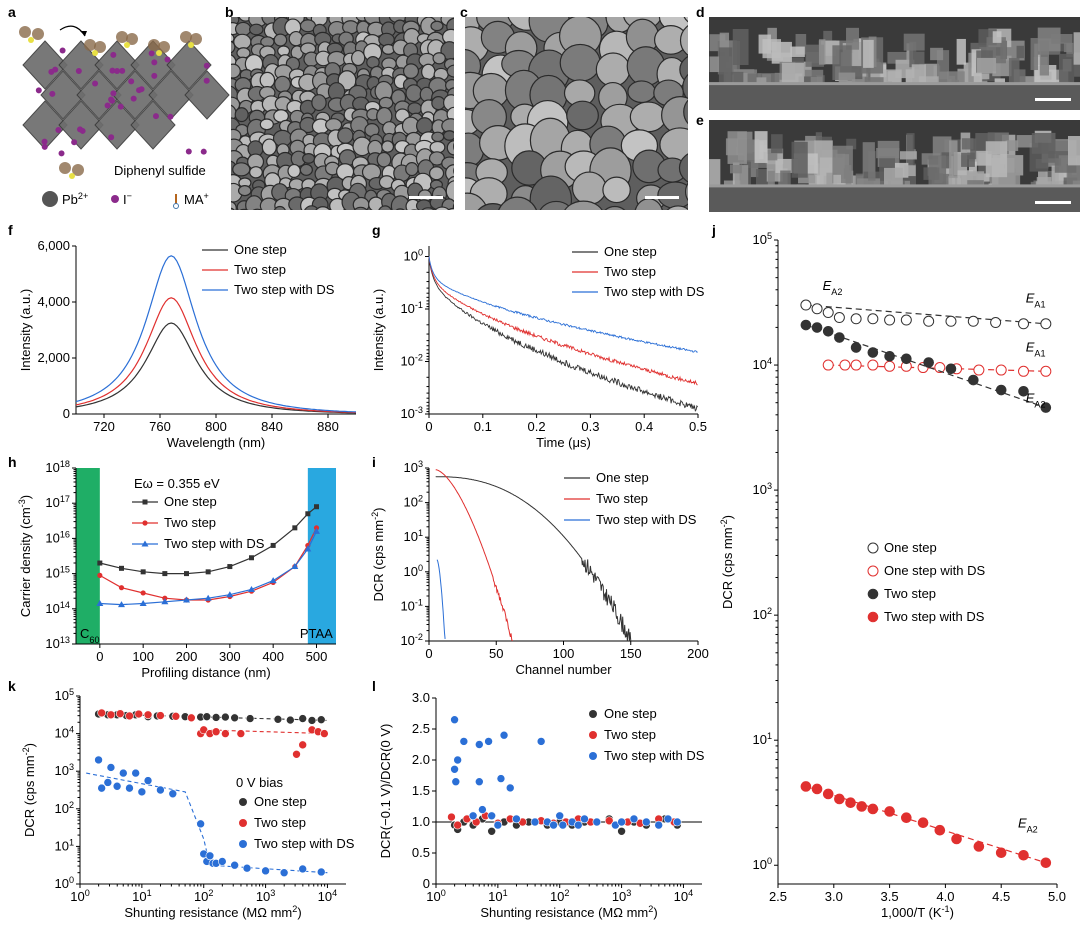 The width and height of the screenshot is (1090, 930). What do you see at coordinates (145, 502) in the screenshot?
I see `legend-marker` at bounding box center [145, 502].